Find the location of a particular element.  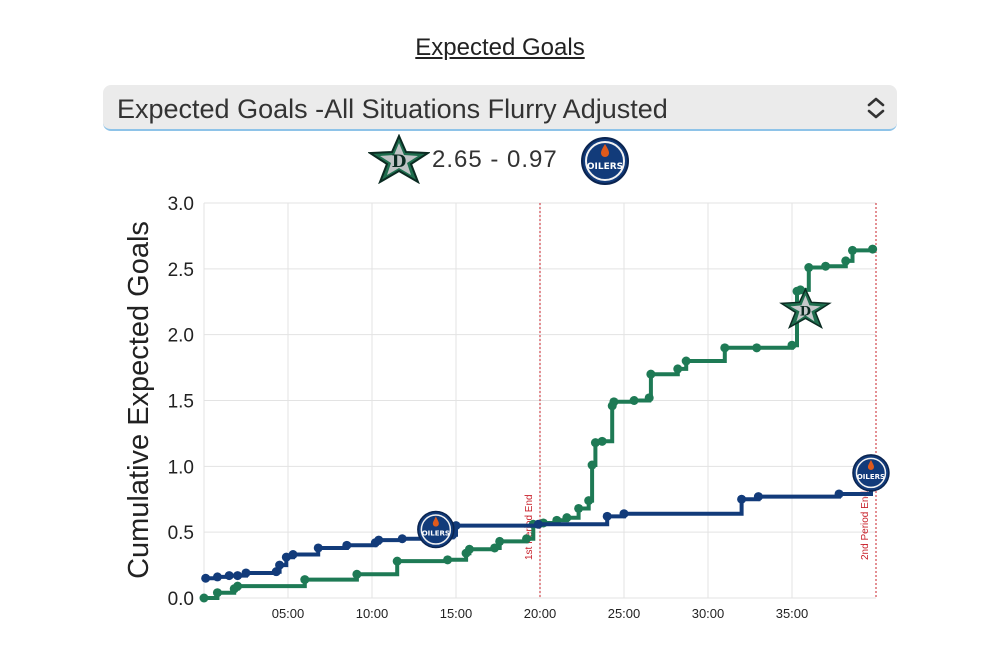

chevron-up-down-icon is located at coordinates (876, 108).